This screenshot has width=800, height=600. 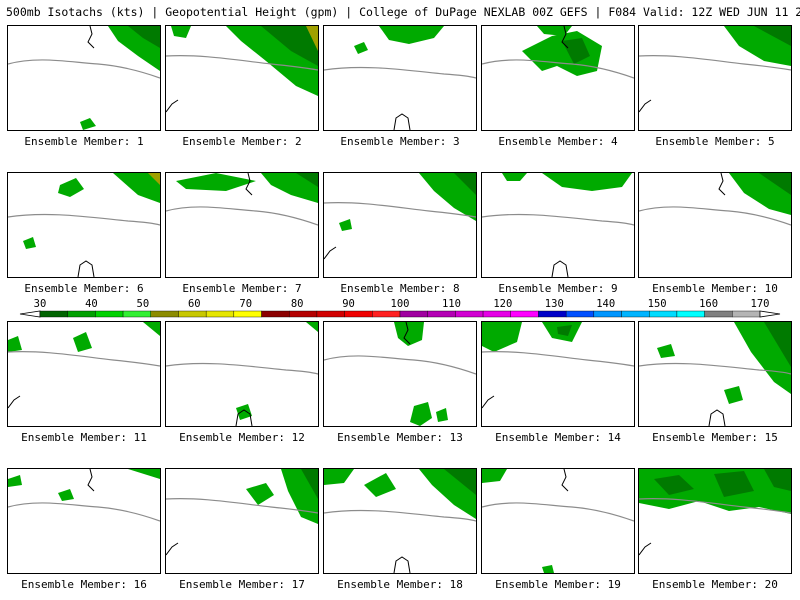 I want to click on ensemble-member-label: Ensemble Member: 12, so click(x=242, y=437).